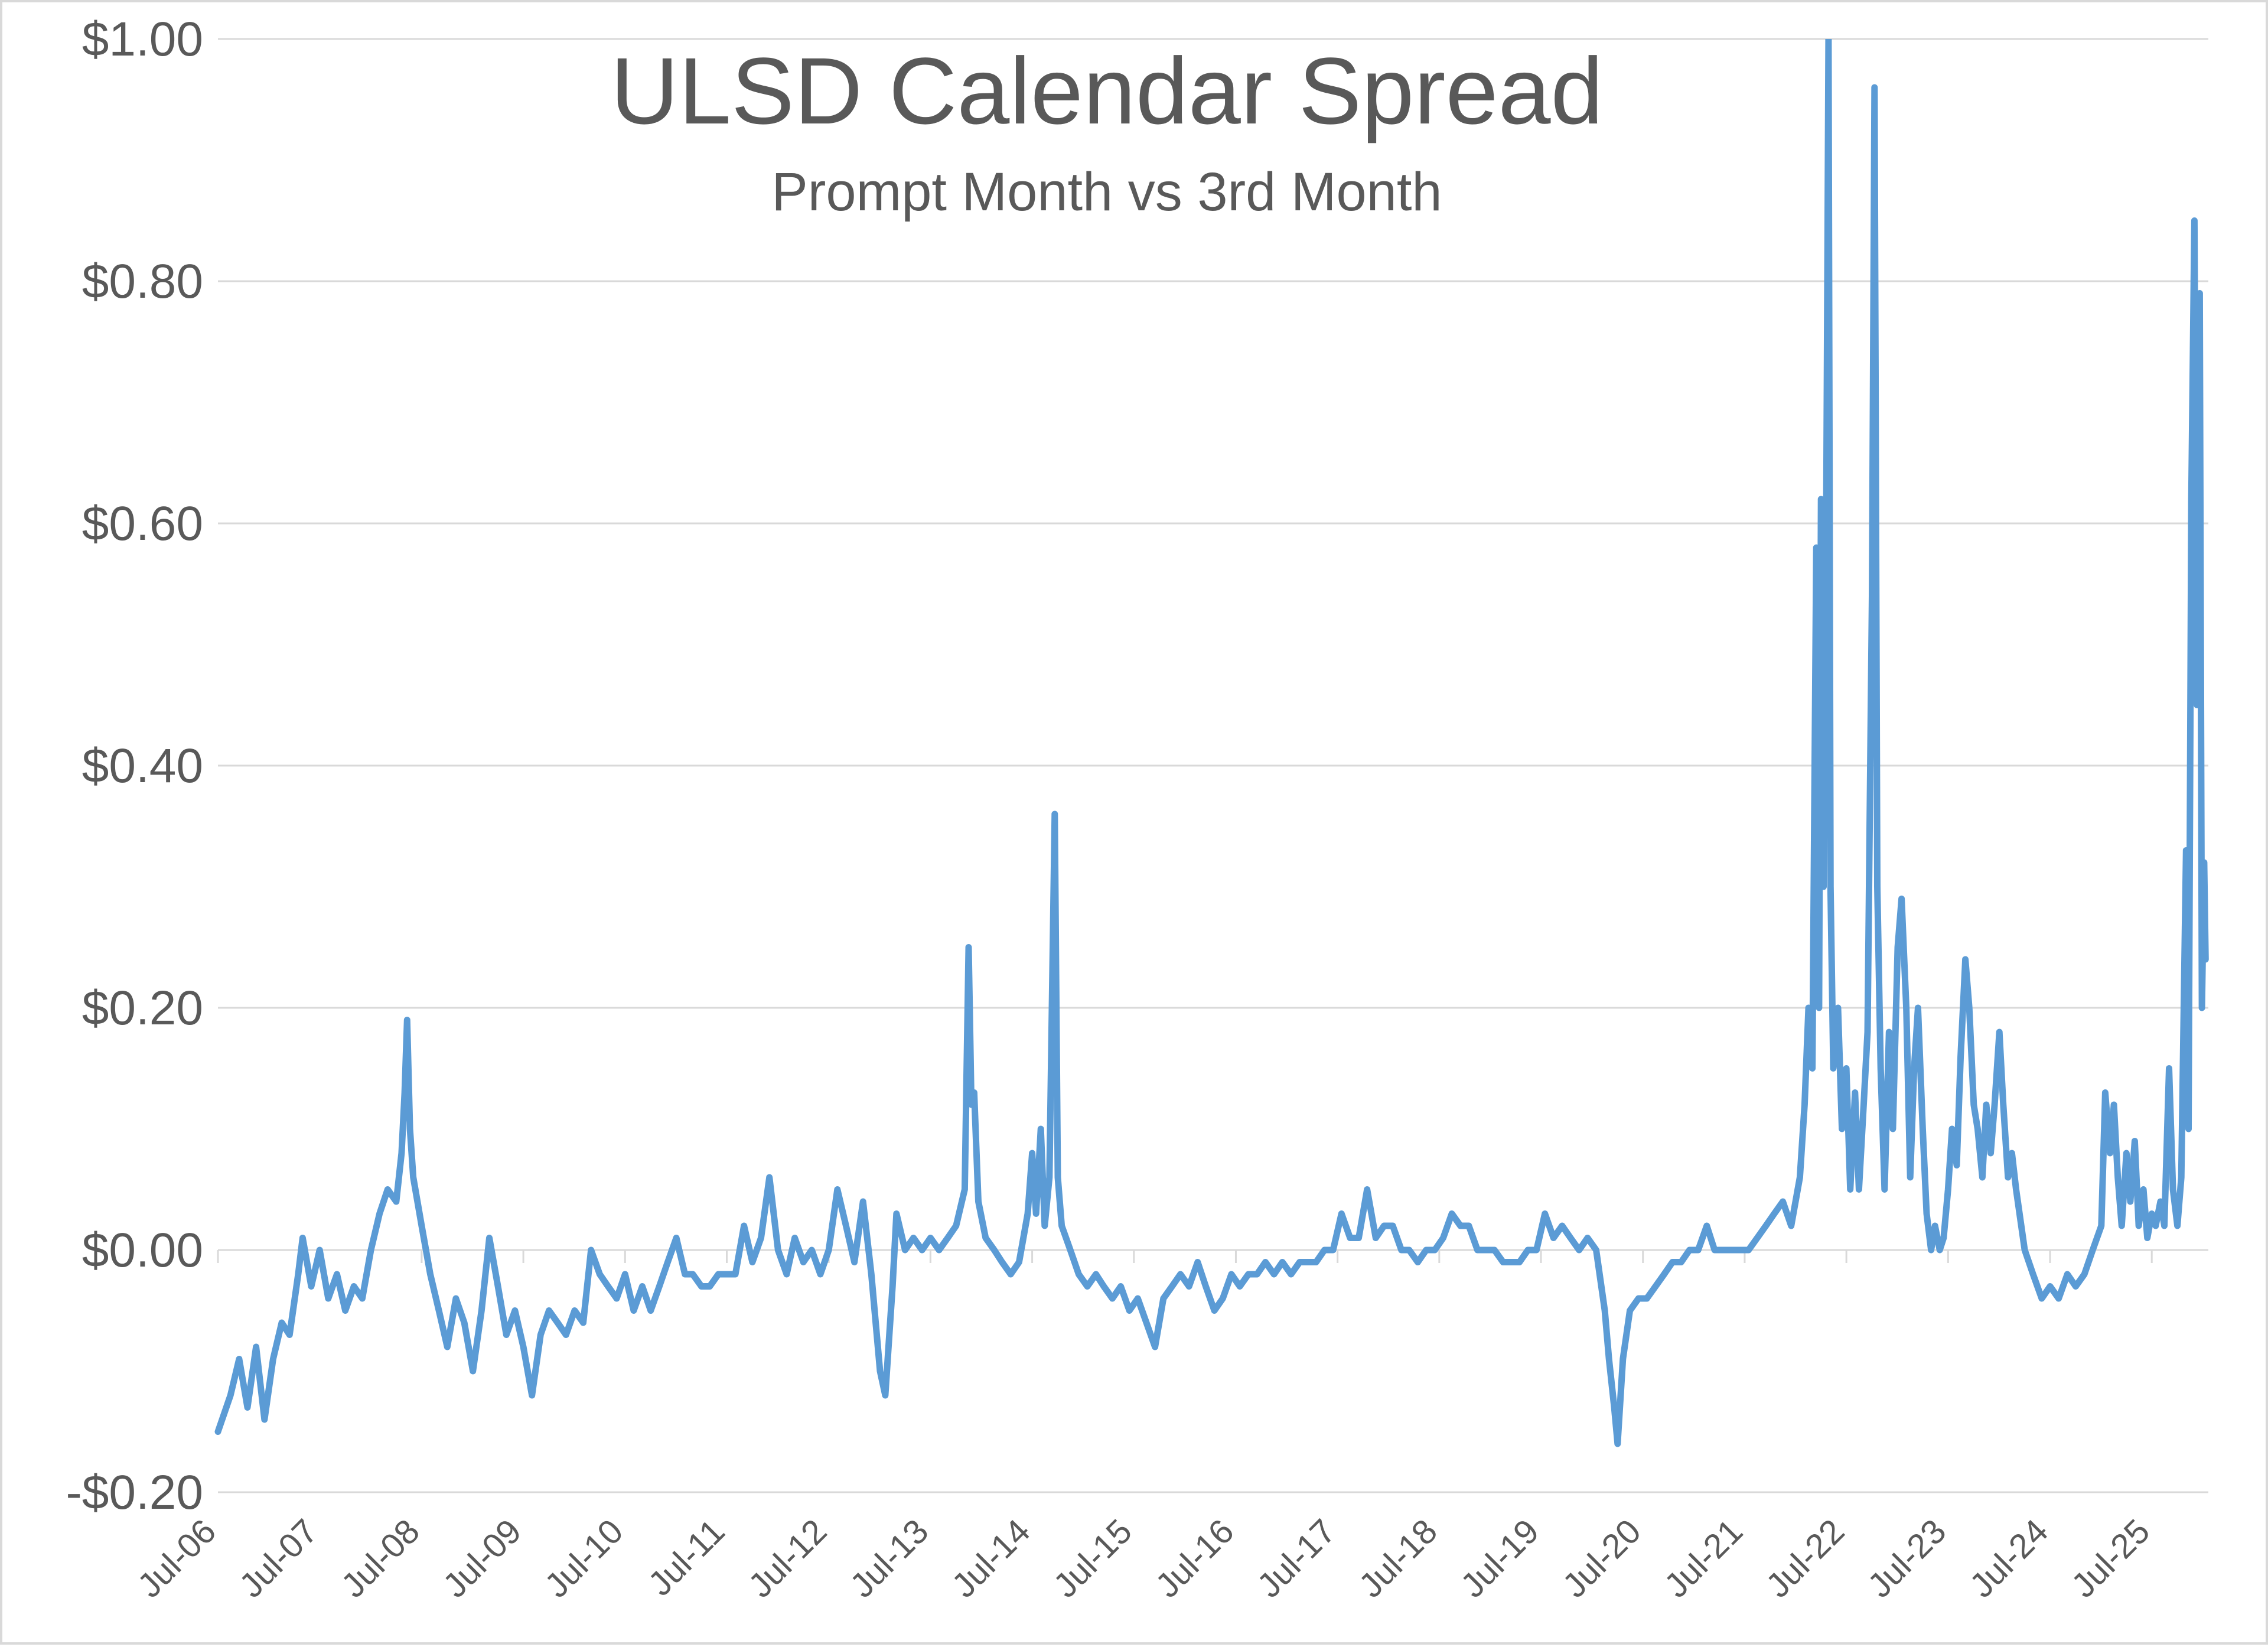 The width and height of the screenshot is (2268, 1647). What do you see at coordinates (1398, 1558) in the screenshot?
I see `x-tick-label: Jul-18` at bounding box center [1398, 1558].